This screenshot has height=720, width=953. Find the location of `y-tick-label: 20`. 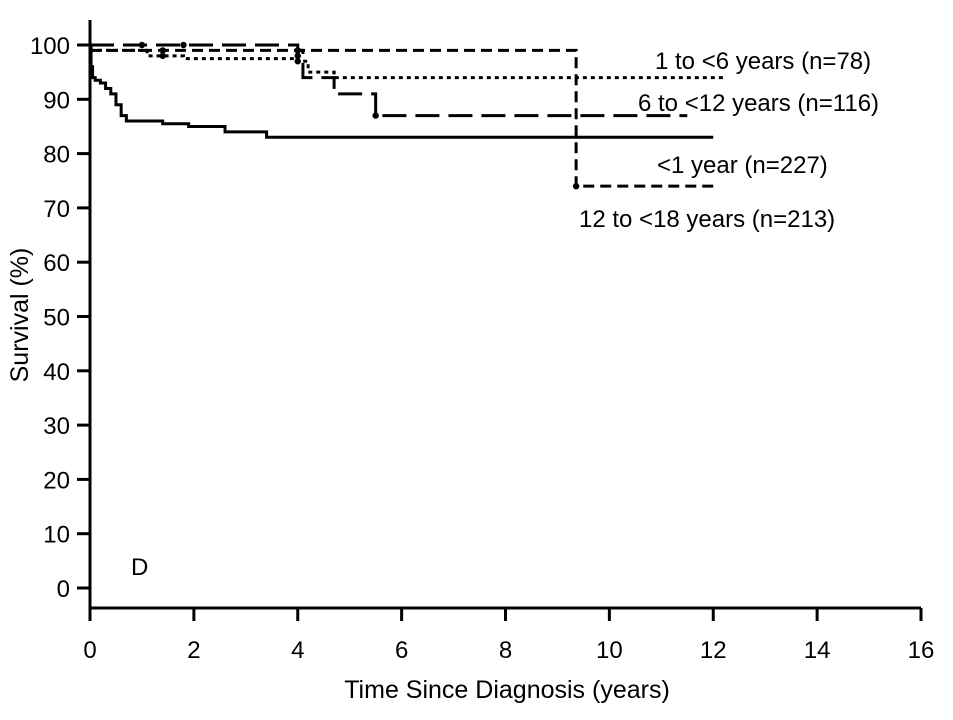

y-tick-label: 20 is located at coordinates (56, 480).